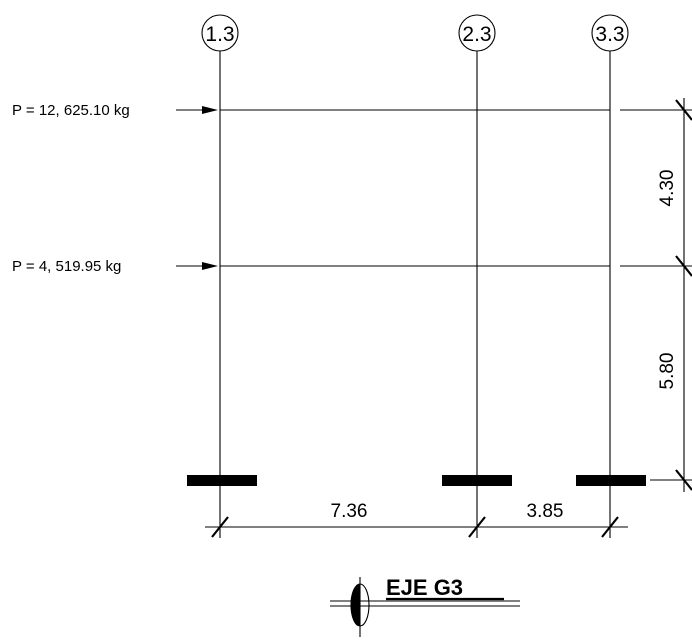 This screenshot has height=644, width=692. What do you see at coordinates (210, 266) in the screenshot?
I see `load-arrowhead-middle` at bounding box center [210, 266].